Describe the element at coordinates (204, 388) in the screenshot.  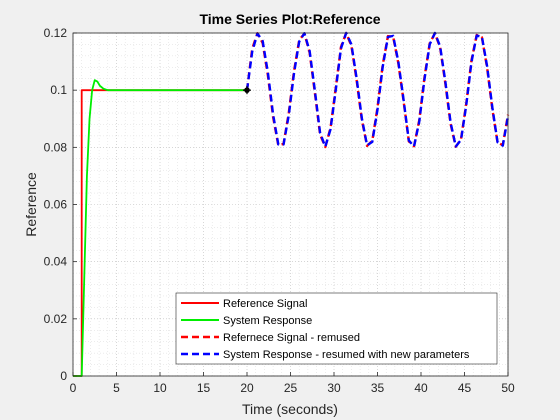
I see `x-tick-label: 15` at that location.